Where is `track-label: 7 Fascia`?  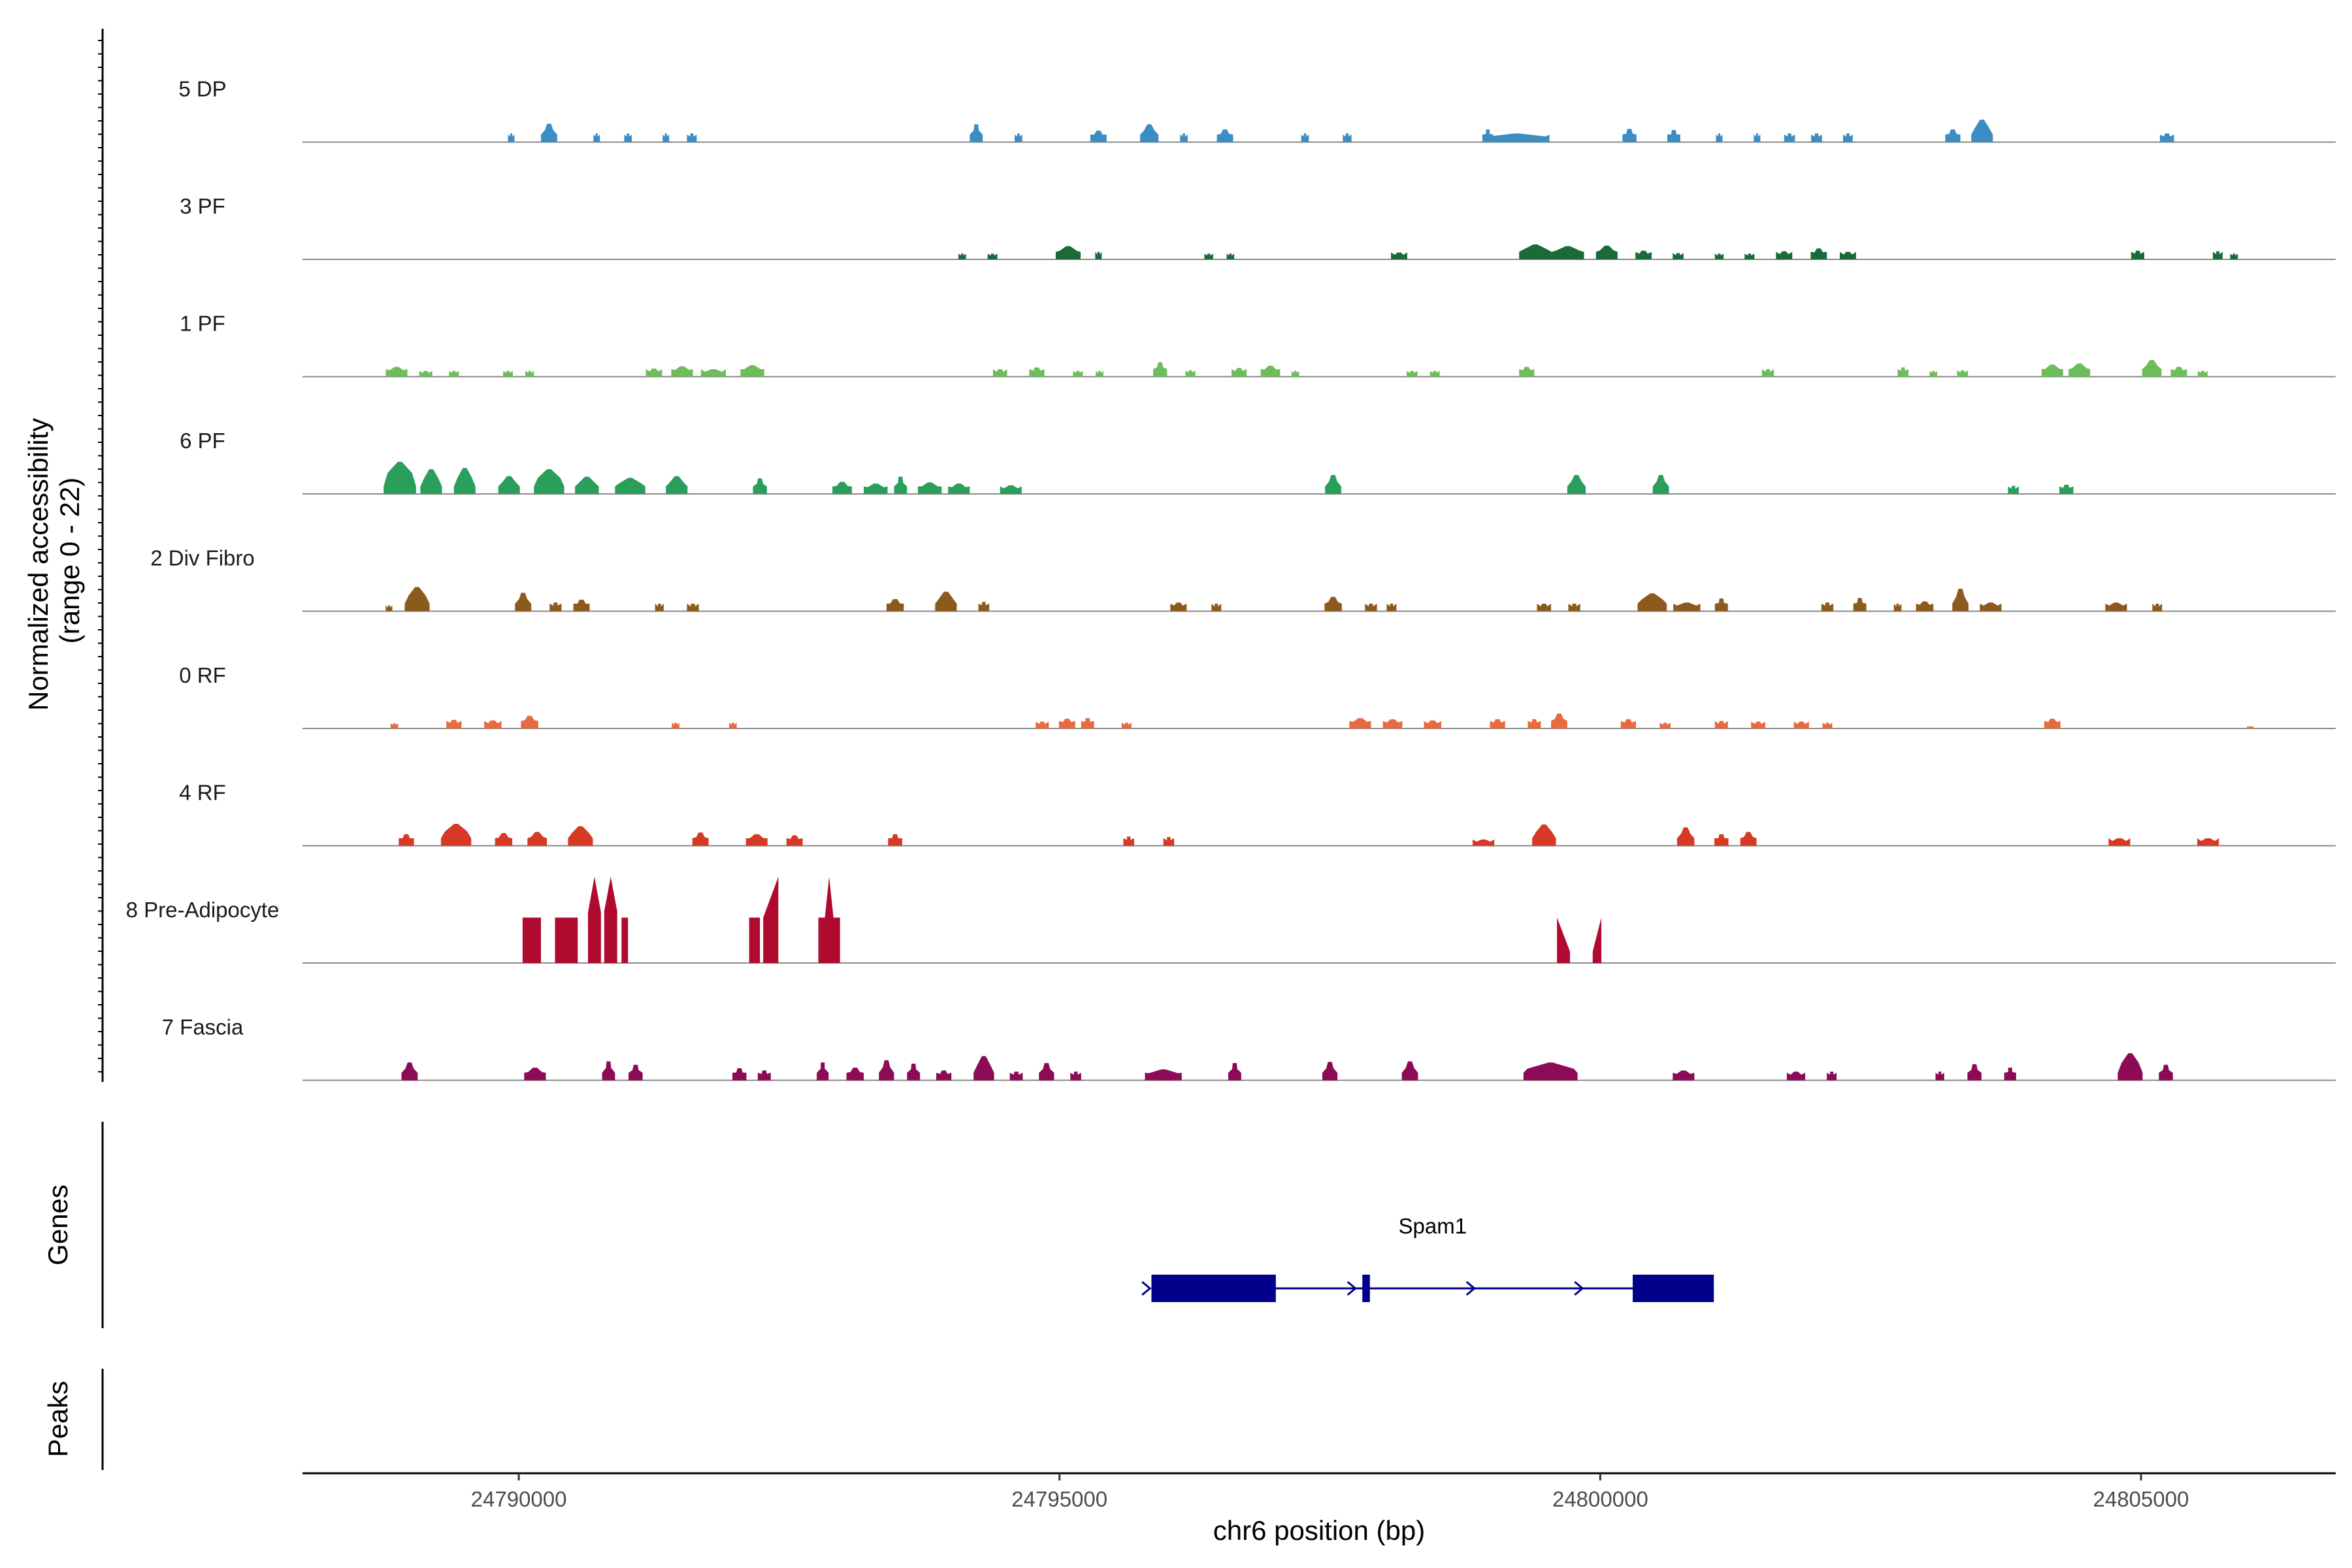
track-label: 7 Fascia is located at coordinates (203, 1027).